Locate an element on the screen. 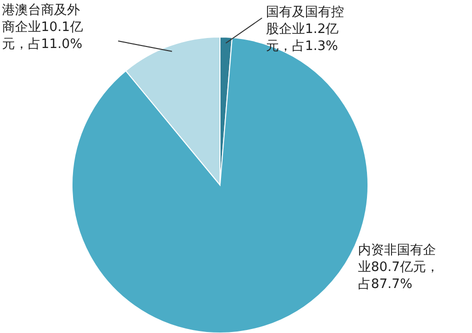 This screenshot has height=333, width=472. slice-label: 内资非国有企业80.7亿元，占87.7% is located at coordinates (398, 267).